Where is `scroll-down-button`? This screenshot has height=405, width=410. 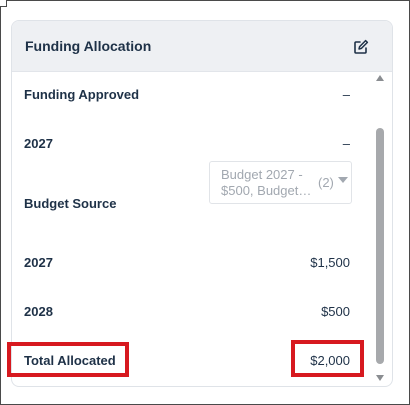
scroll-down-button is located at coordinates (380, 378).